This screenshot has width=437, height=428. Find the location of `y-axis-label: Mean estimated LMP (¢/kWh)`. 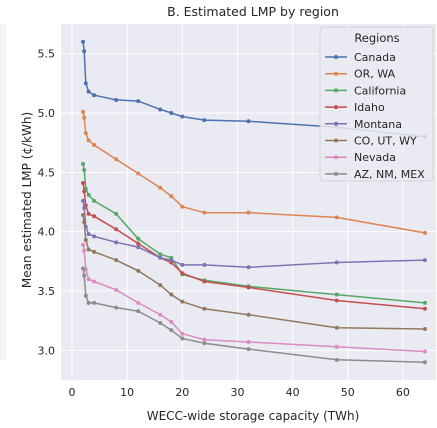

y-axis-label: Mean estimated LMP (¢/kWh) is located at coordinates (27, 200).